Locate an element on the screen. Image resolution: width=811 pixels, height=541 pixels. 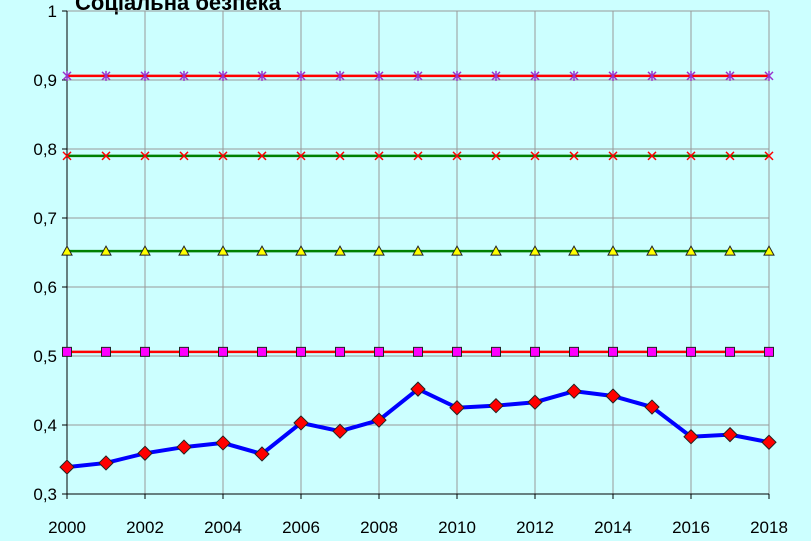
x-tick-label: 2008 is located at coordinates (379, 527).